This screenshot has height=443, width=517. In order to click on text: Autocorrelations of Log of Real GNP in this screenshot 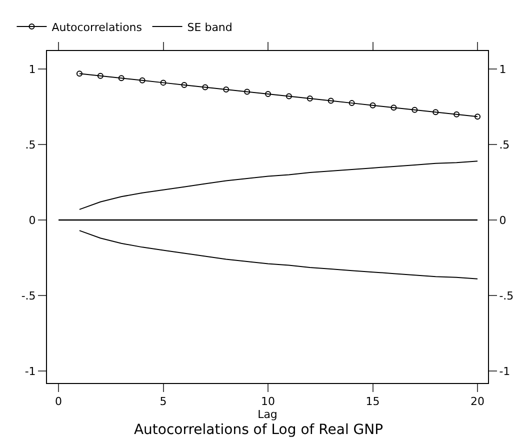, I will do `click(259, 430)`.